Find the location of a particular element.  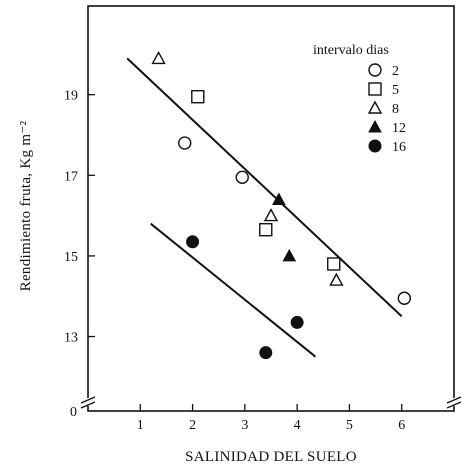

y-tick-label: 15 is located at coordinates (71, 257).